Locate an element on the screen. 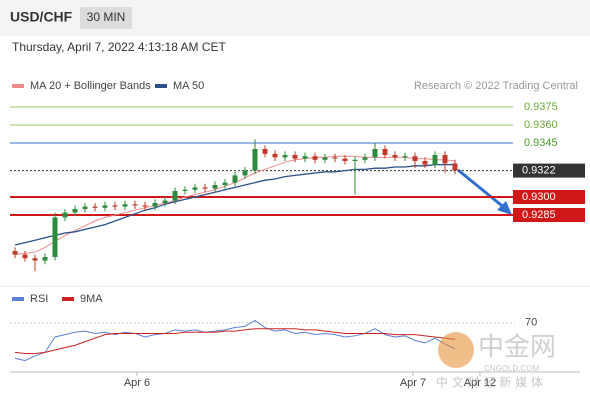 This screenshot has height=400, width=590. symbol: USD/CHF is located at coordinates (41, 17).